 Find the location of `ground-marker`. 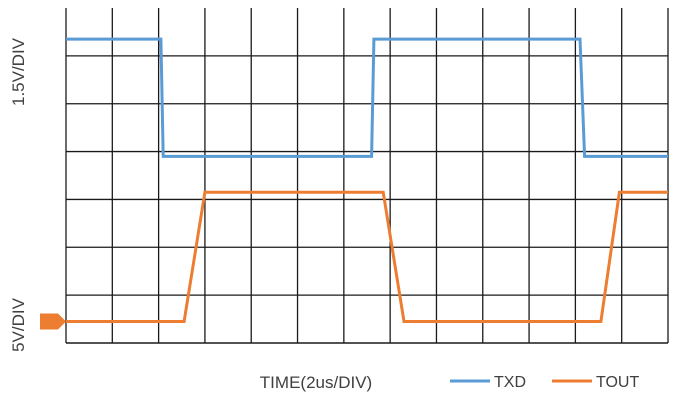

ground-marker is located at coordinates (53, 321).